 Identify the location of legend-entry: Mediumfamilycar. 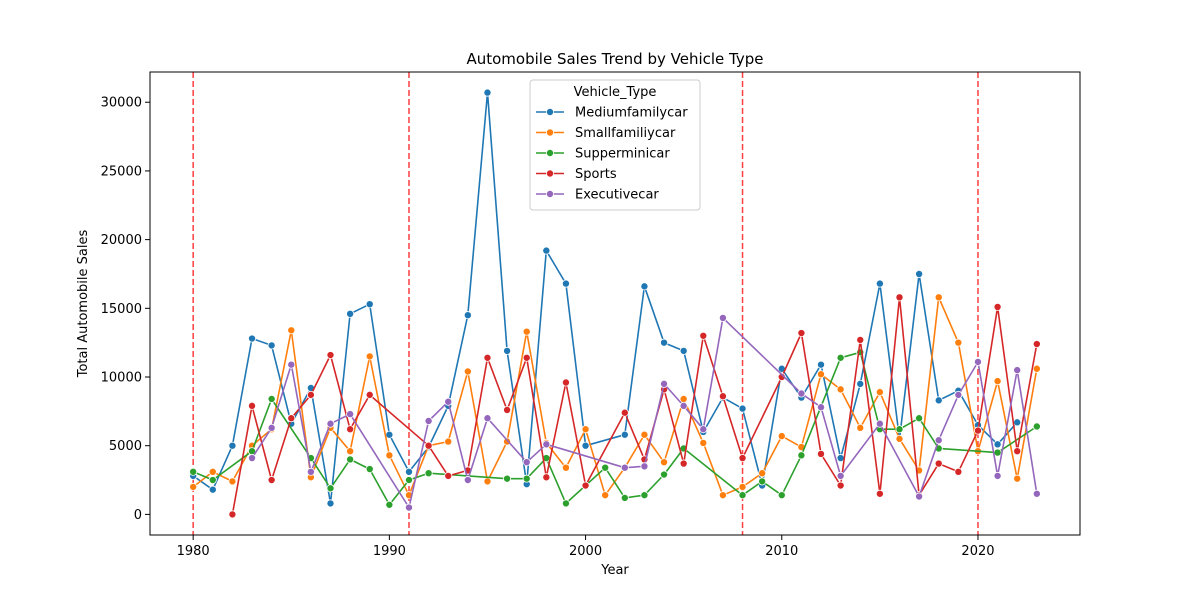
(612, 113).